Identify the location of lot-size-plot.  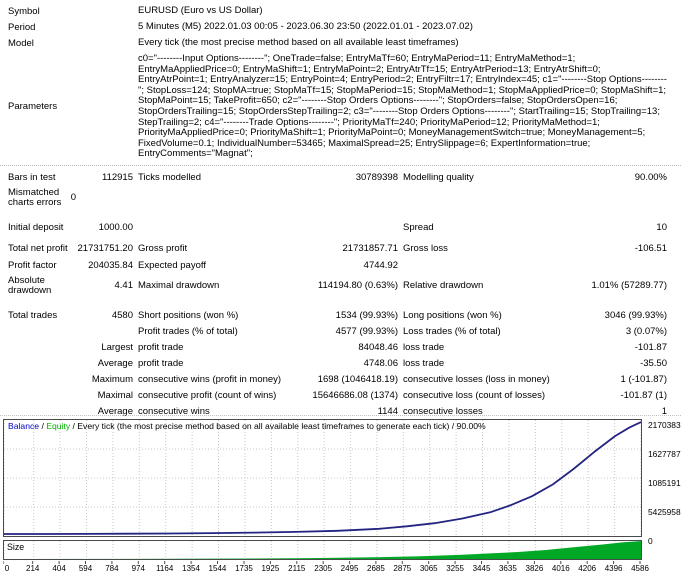
(322, 550).